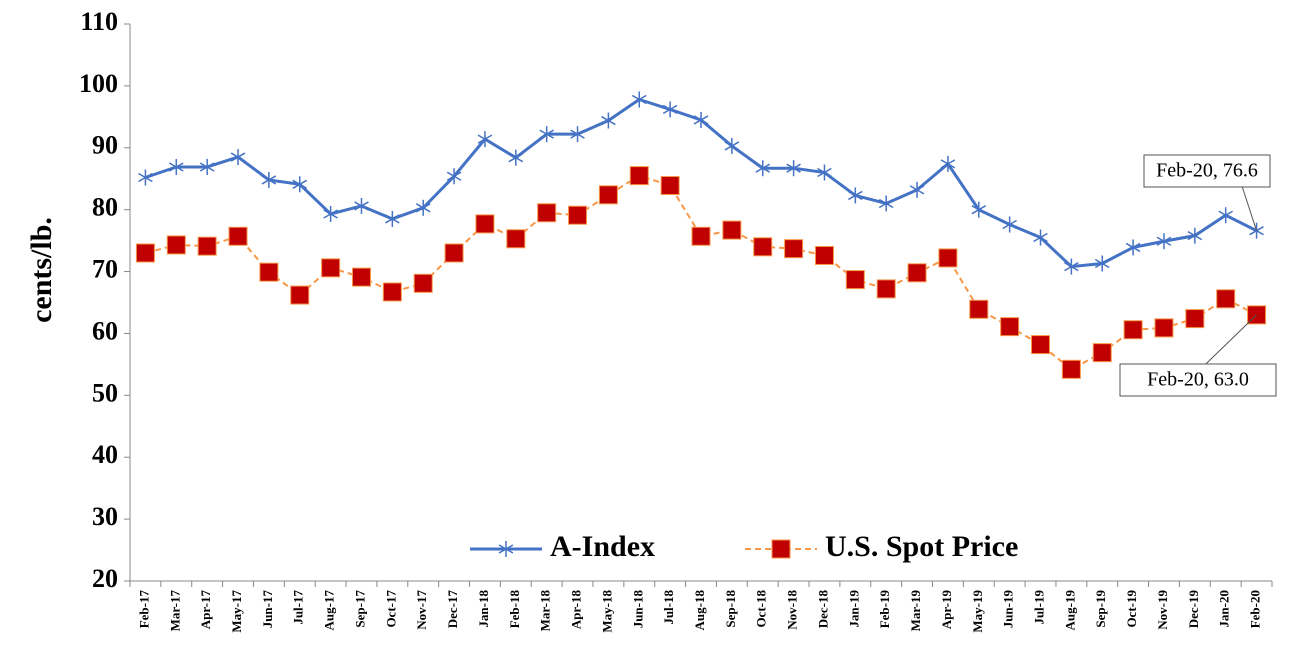 This screenshot has width=1302, height=653. Describe the element at coordinates (98, 83) in the screenshot. I see `y-tick-label: 100` at that location.